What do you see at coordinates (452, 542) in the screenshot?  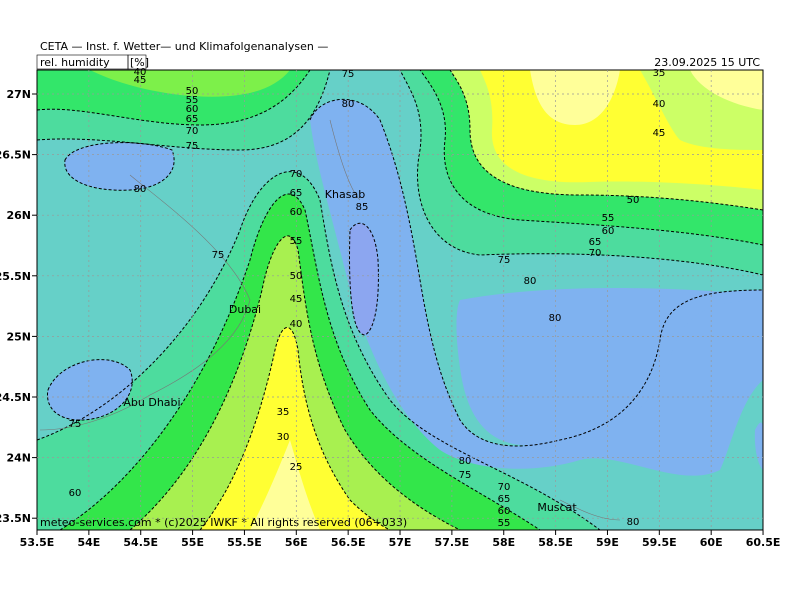 I see `x-tick-label: 57.5E` at bounding box center [452, 542].